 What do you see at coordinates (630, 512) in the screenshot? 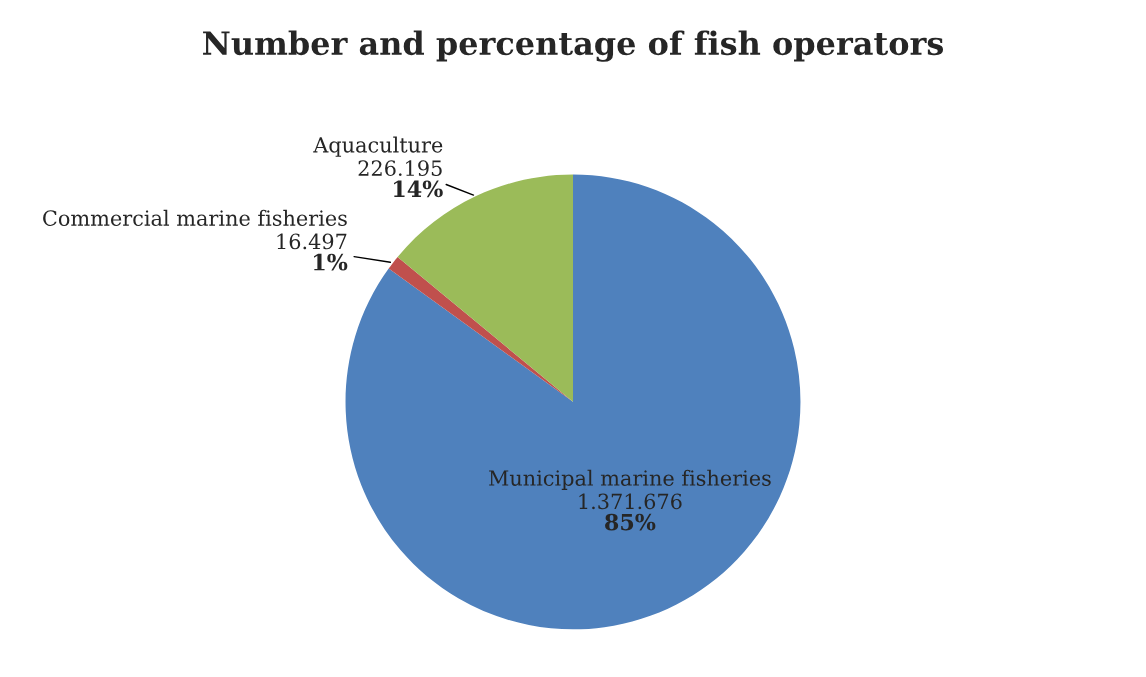
I see `data-label: 1.371.676 85%` at bounding box center [630, 512].